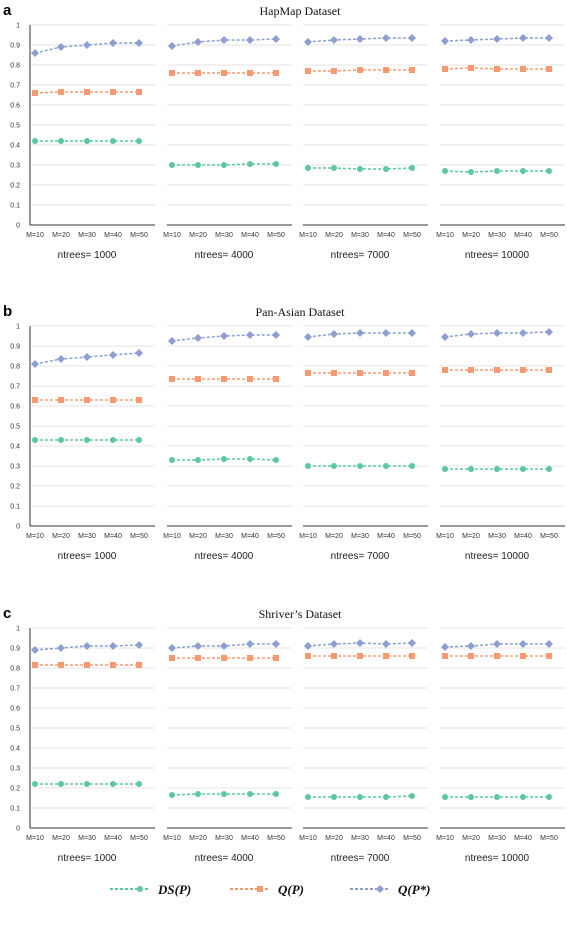 The height and width of the screenshot is (925, 567). Describe the element at coordinates (18, 527) in the screenshot. I see `y-tick-label: 0` at that location.